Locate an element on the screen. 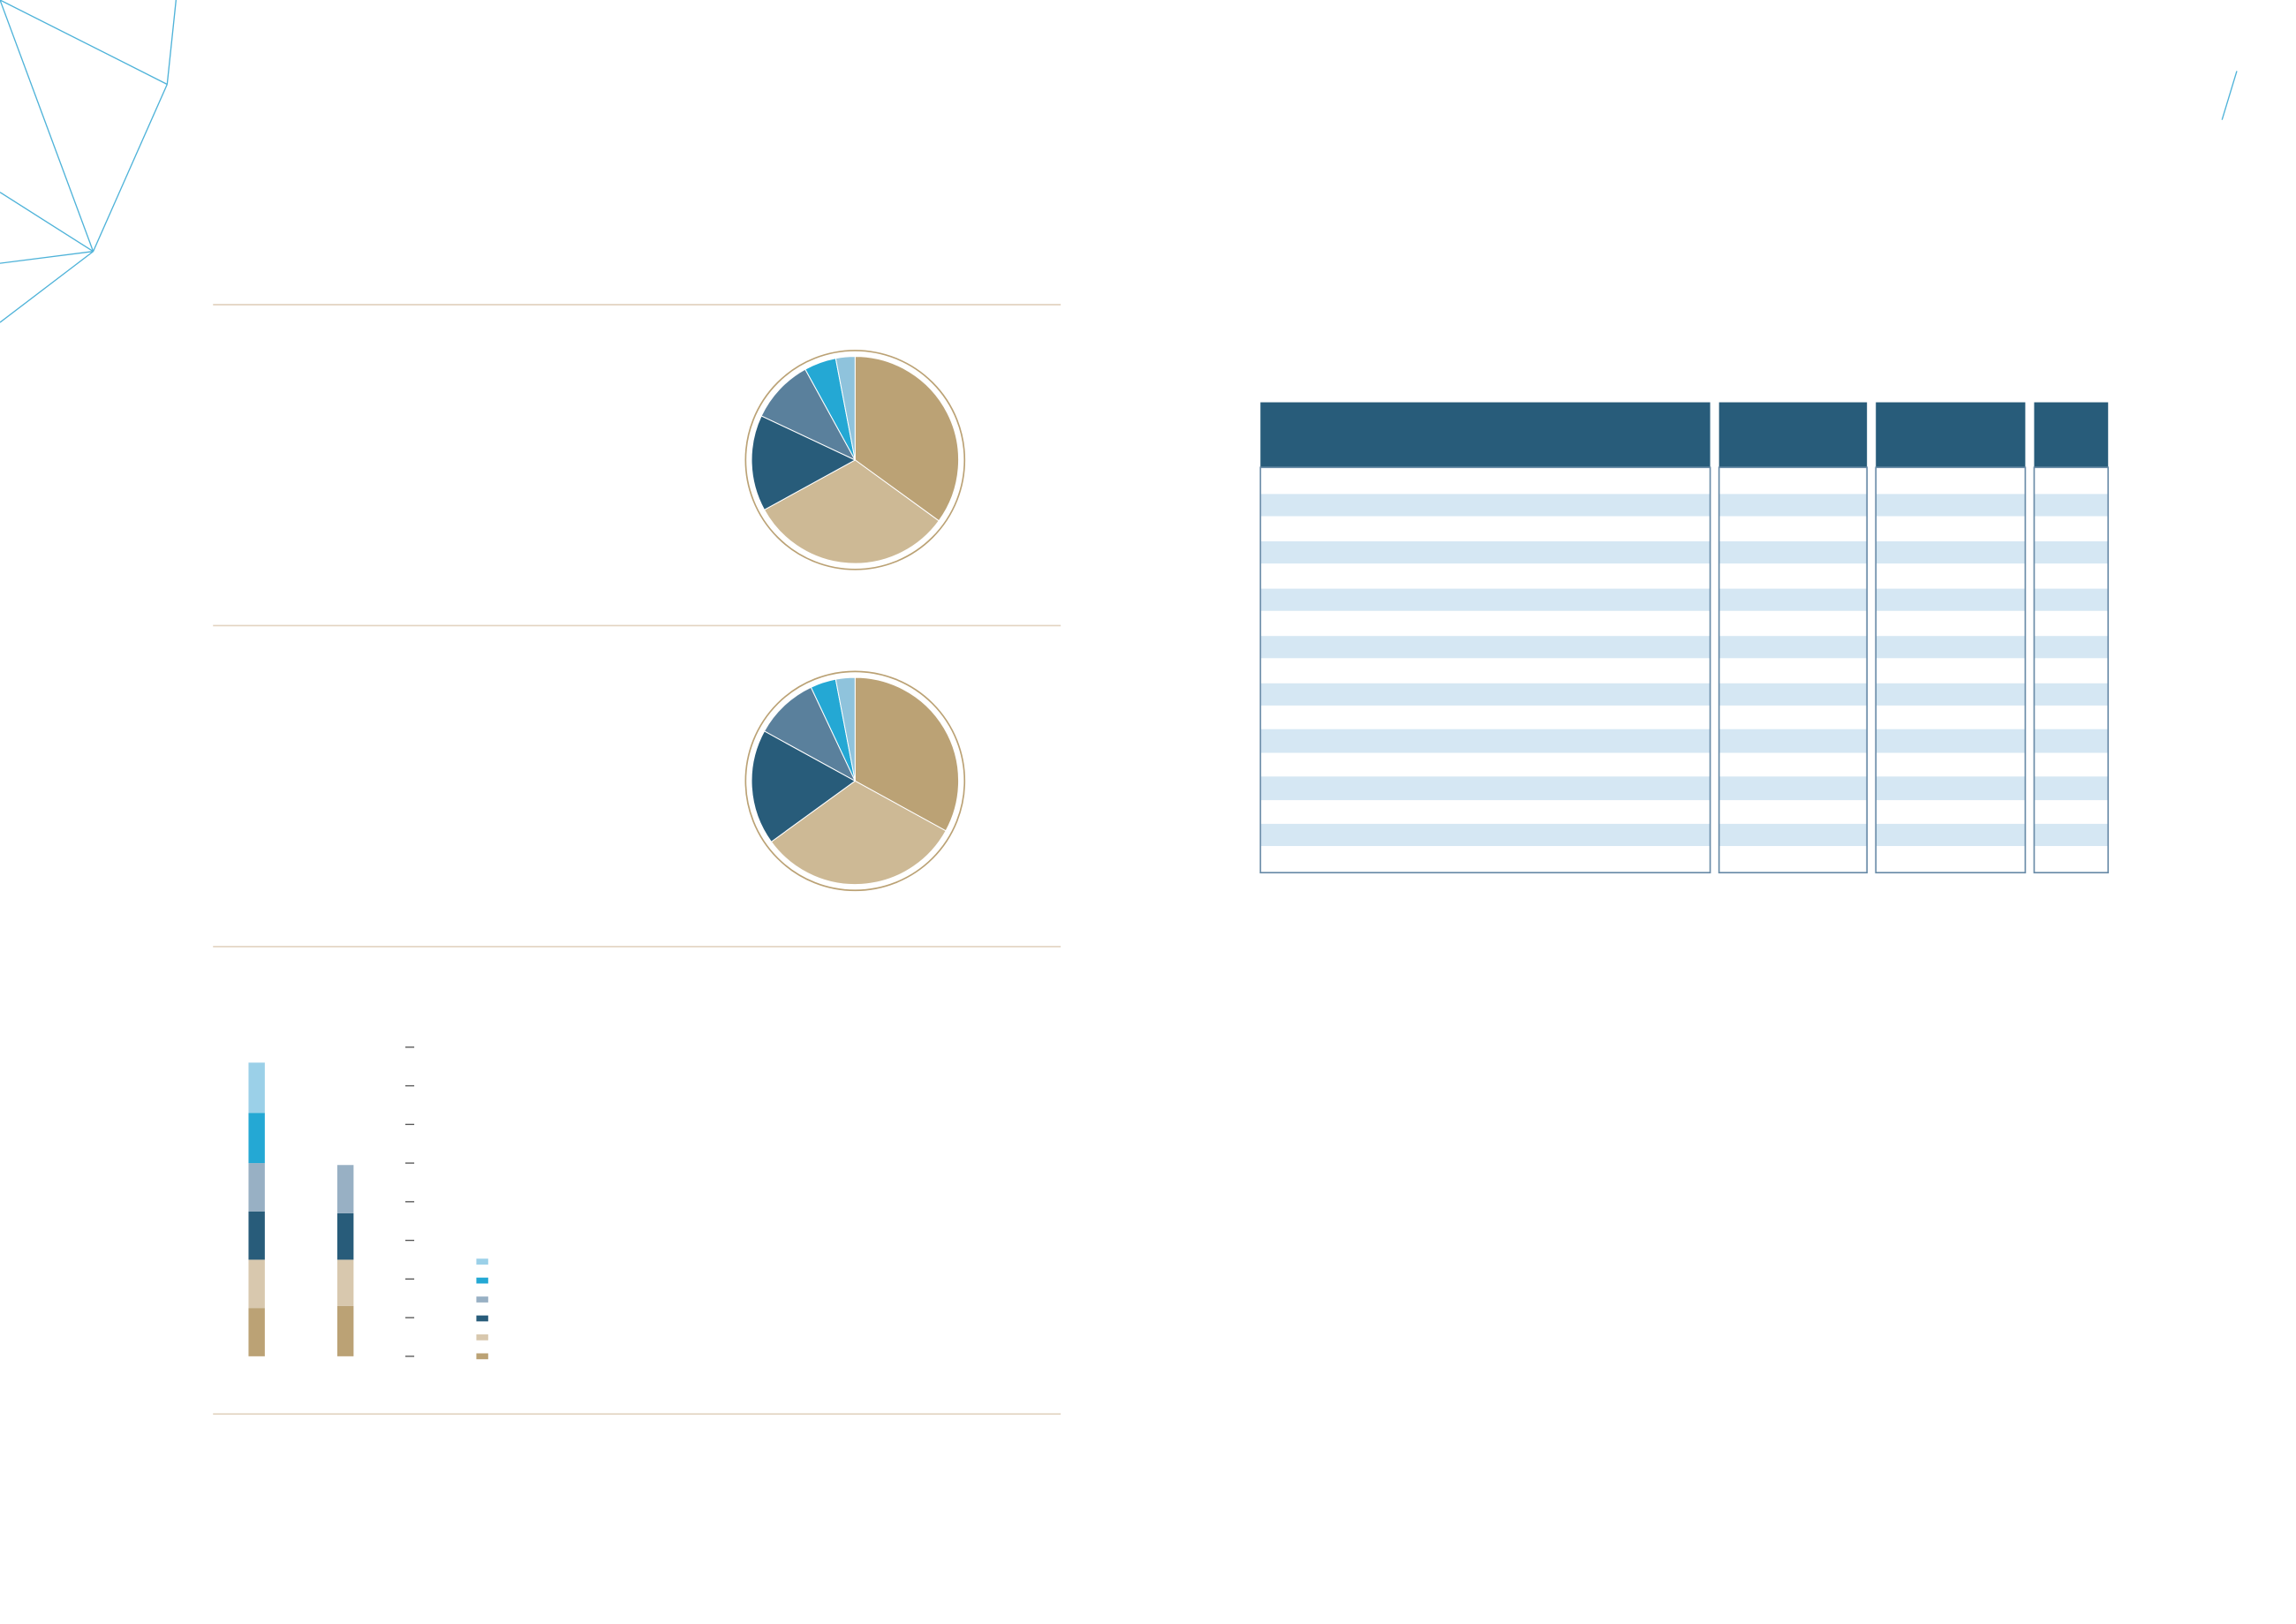 The image size is (2296, 1624). table-borders is located at coordinates (1685, 670).